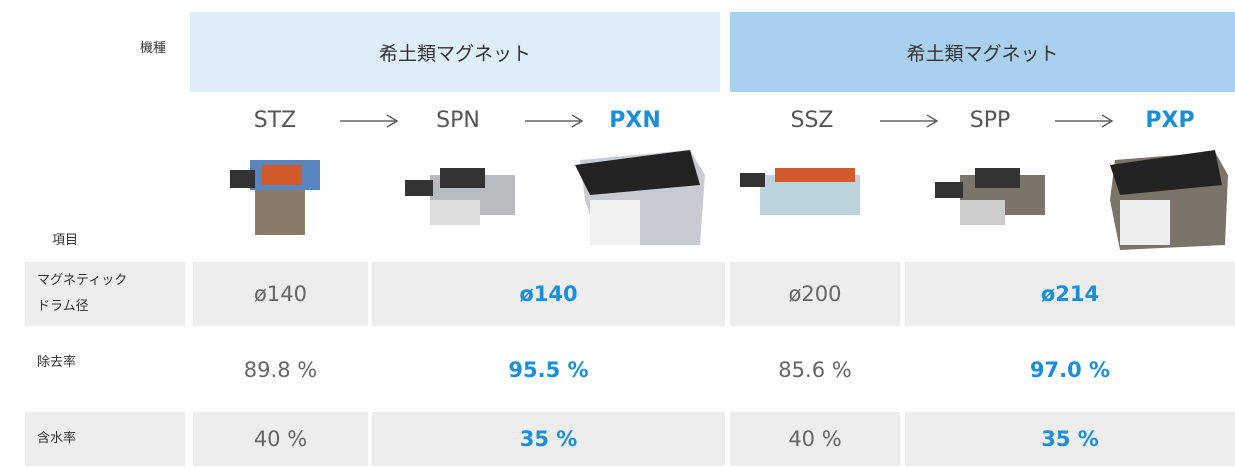 This screenshot has height=468, width=1235. Describe the element at coordinates (1070, 370) in the screenshot. I see `cell: 97.0 %` at that location.